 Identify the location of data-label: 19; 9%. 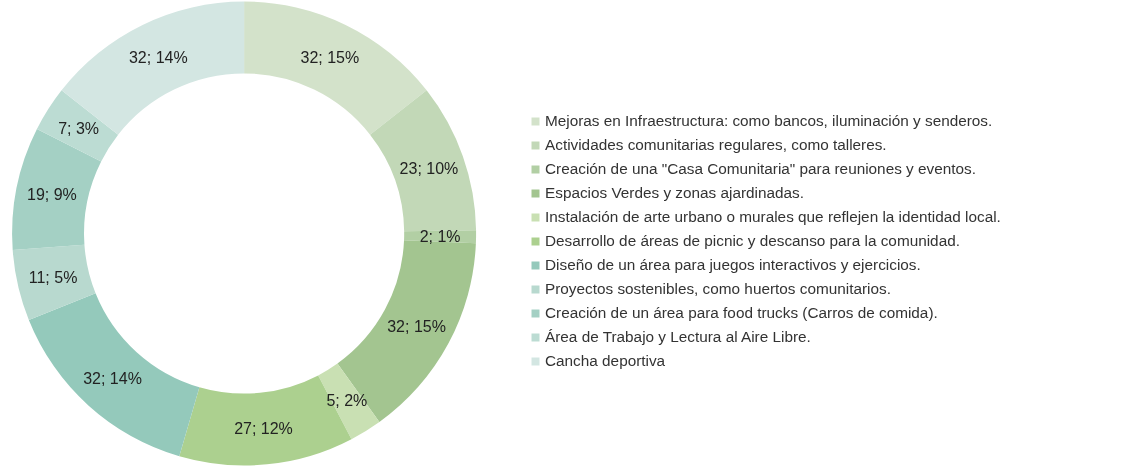
(51, 195).